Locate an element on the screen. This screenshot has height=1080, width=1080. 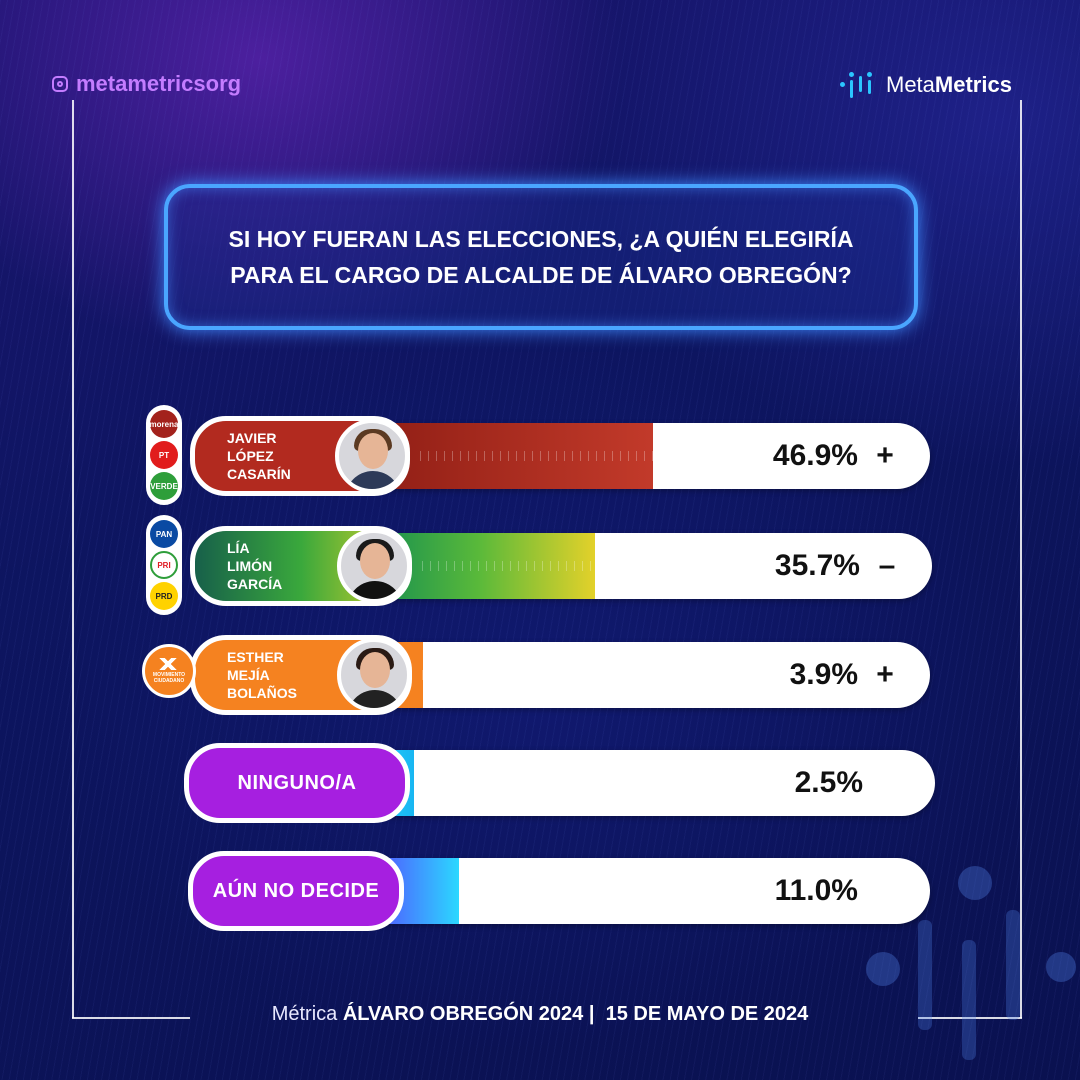
party-logo-pt: PT is located at coordinates (164, 455).